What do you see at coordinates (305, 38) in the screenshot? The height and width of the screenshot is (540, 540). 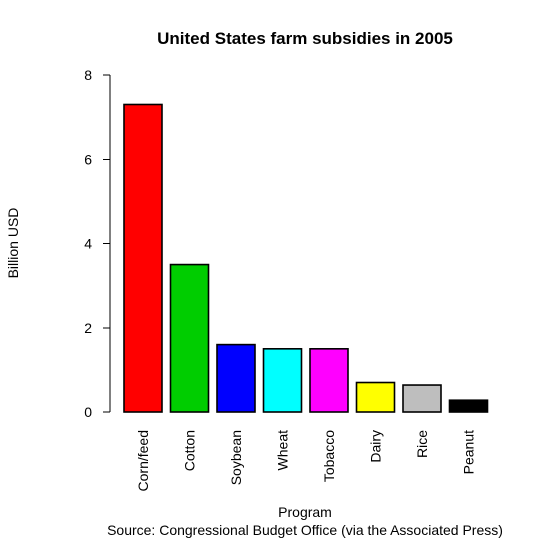 I see `chart-title: United States farm subsidies in 2005` at bounding box center [305, 38].